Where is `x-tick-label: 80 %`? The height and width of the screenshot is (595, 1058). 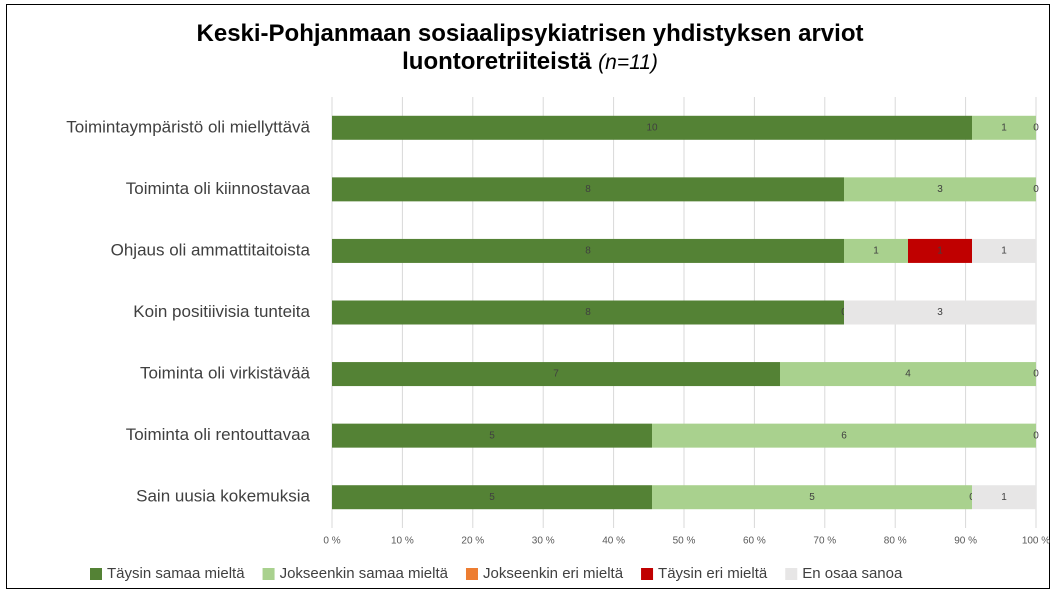 x-tick-label: 80 % is located at coordinates (895, 541).